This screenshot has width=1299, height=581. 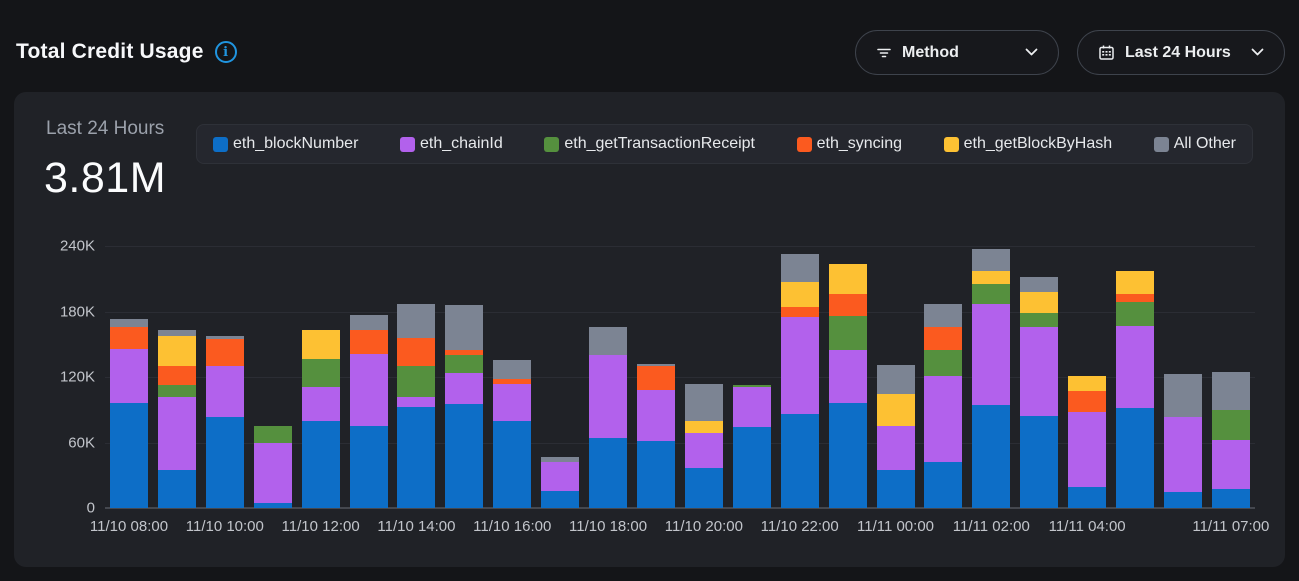 What do you see at coordinates (849, 144) in the screenshot?
I see `legend-item: eth_syncing` at bounding box center [849, 144].